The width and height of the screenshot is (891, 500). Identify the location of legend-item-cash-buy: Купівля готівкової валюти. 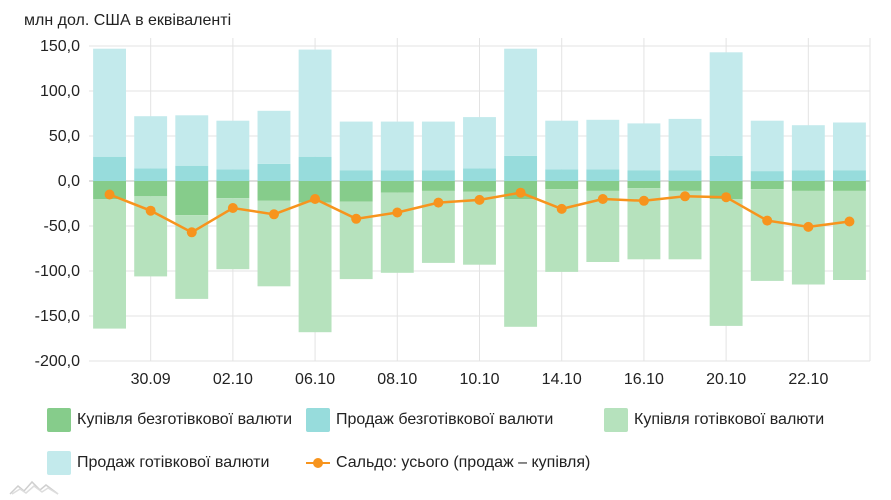
(714, 420).